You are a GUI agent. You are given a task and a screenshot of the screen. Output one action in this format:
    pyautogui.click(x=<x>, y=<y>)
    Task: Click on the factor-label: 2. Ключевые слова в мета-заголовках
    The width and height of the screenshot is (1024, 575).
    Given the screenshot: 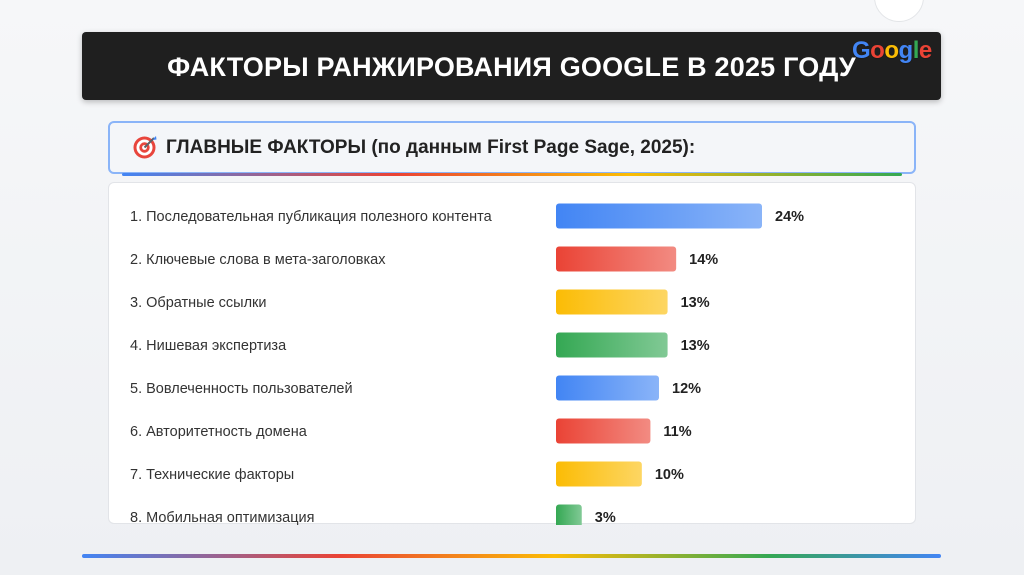 What is the action you would take?
    pyautogui.click(x=258, y=260)
    